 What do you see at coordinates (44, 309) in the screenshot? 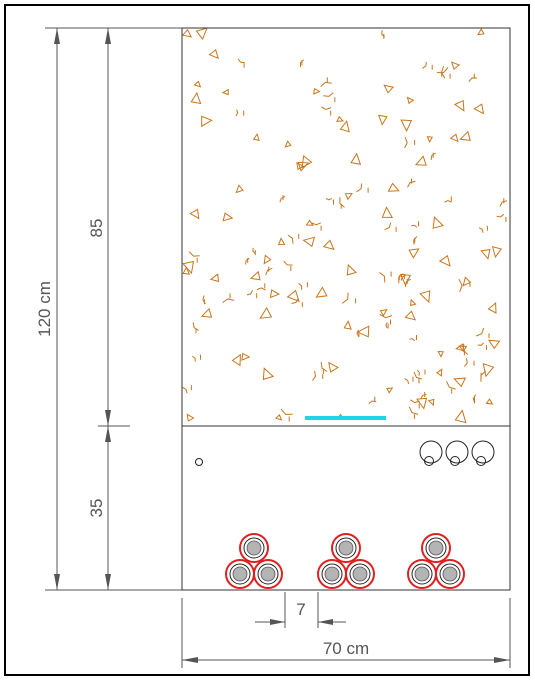
I see `total-height-label: 120 cm` at bounding box center [44, 309].